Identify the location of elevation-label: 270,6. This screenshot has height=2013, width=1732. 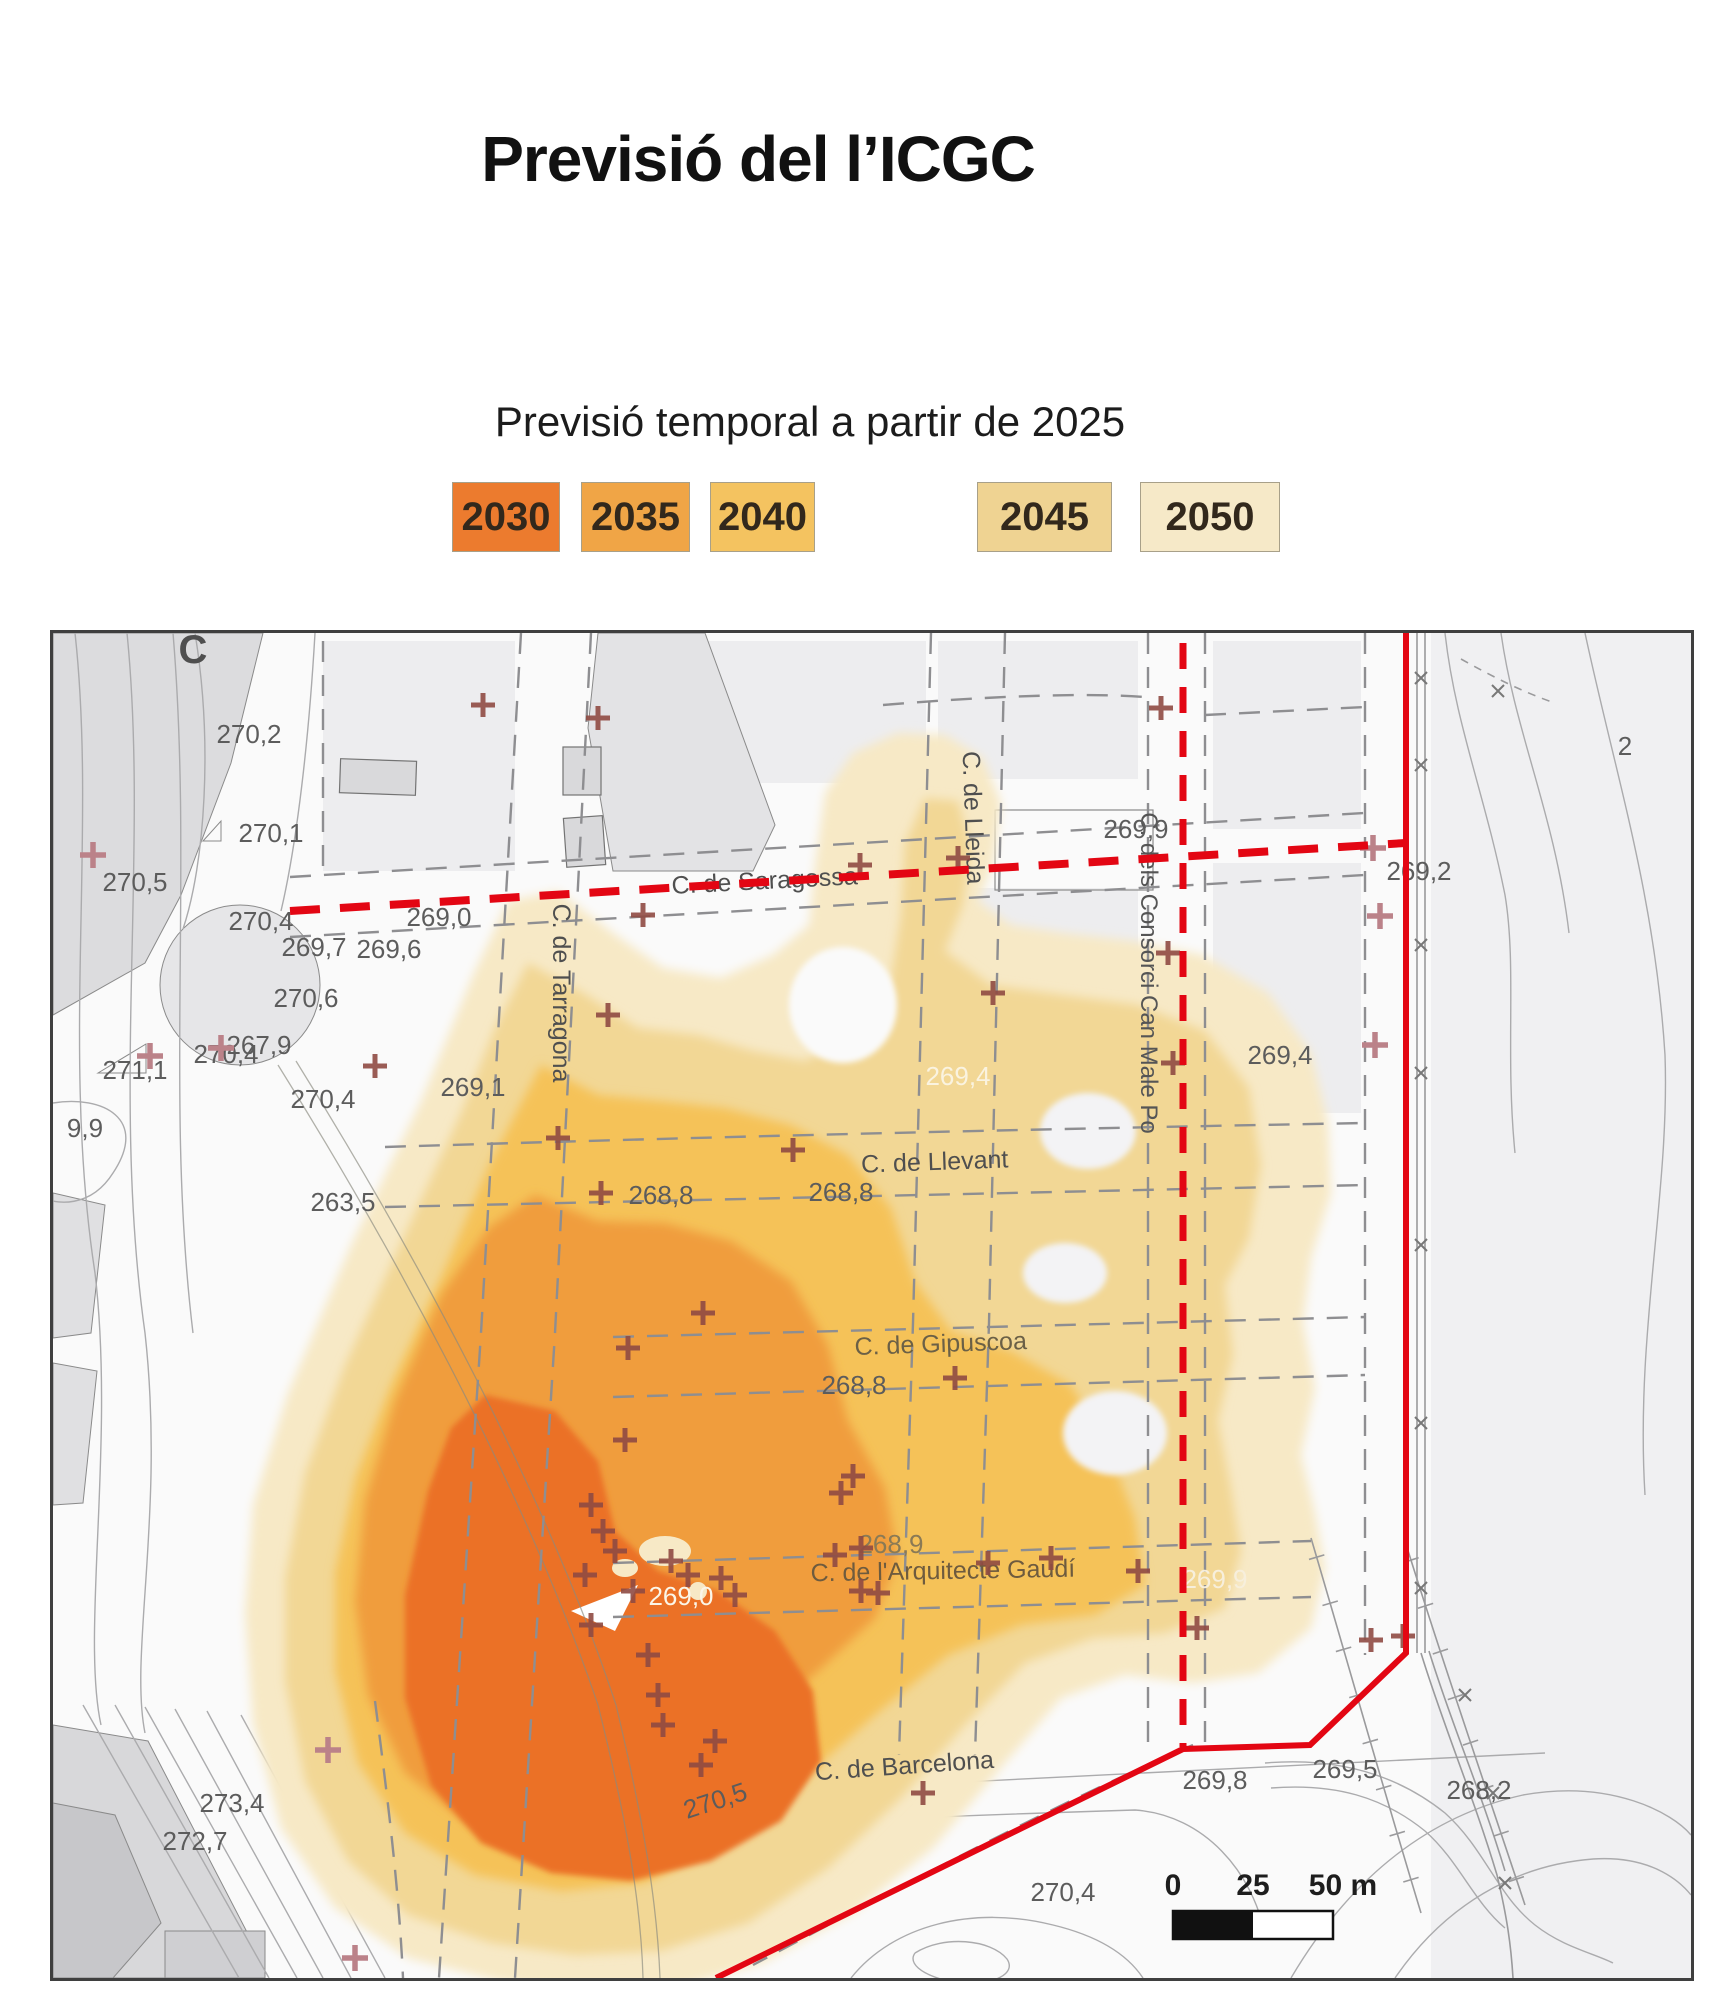
(305, 998).